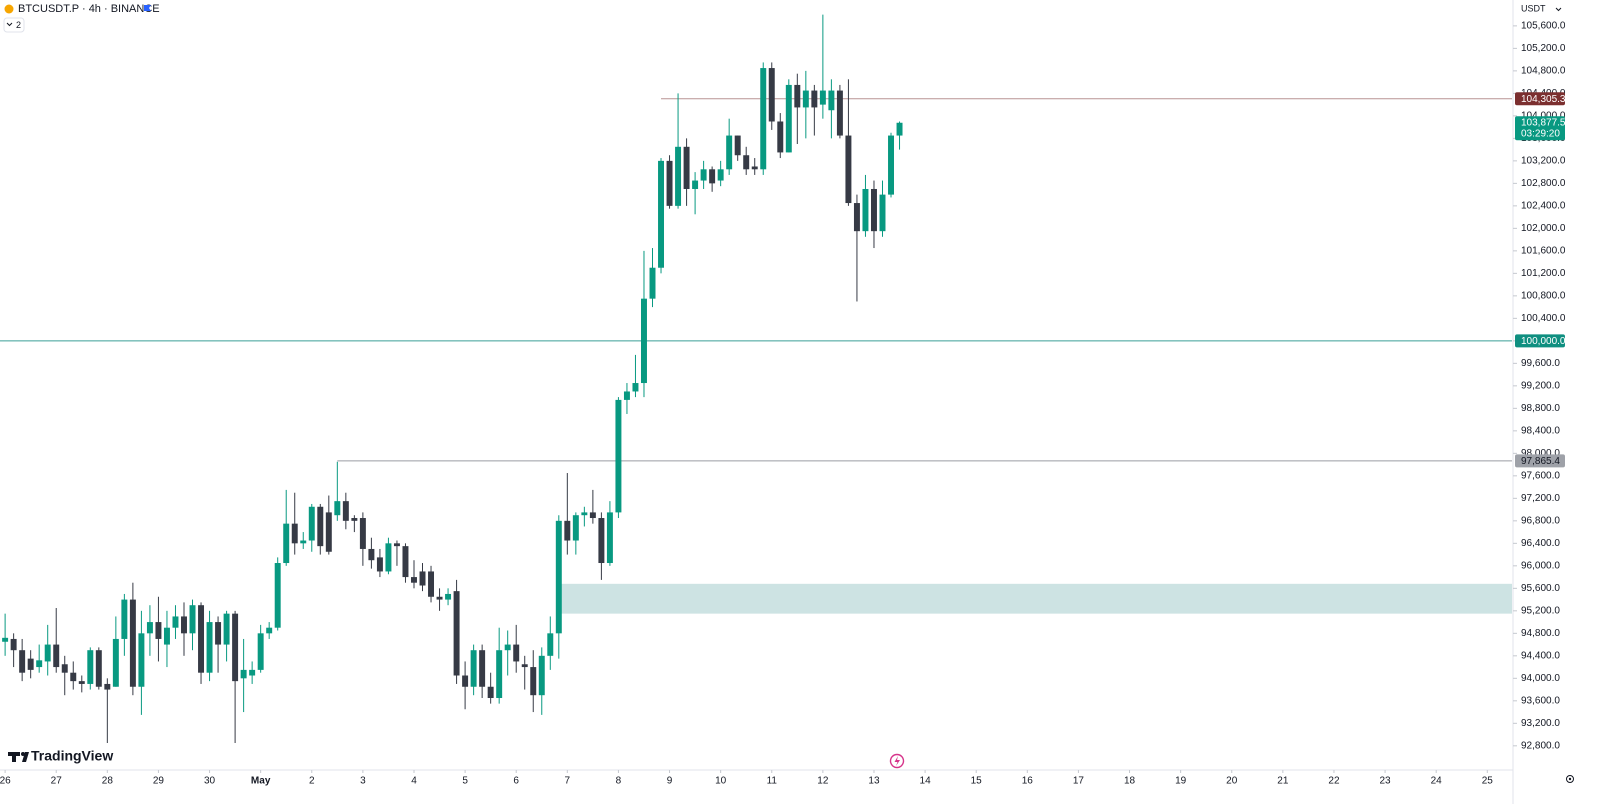 Image resolution: width=1600 pixels, height=809 pixels. Describe the element at coordinates (1540, 520) in the screenshot. I see `y-tick-label: 96,800.0` at that location.